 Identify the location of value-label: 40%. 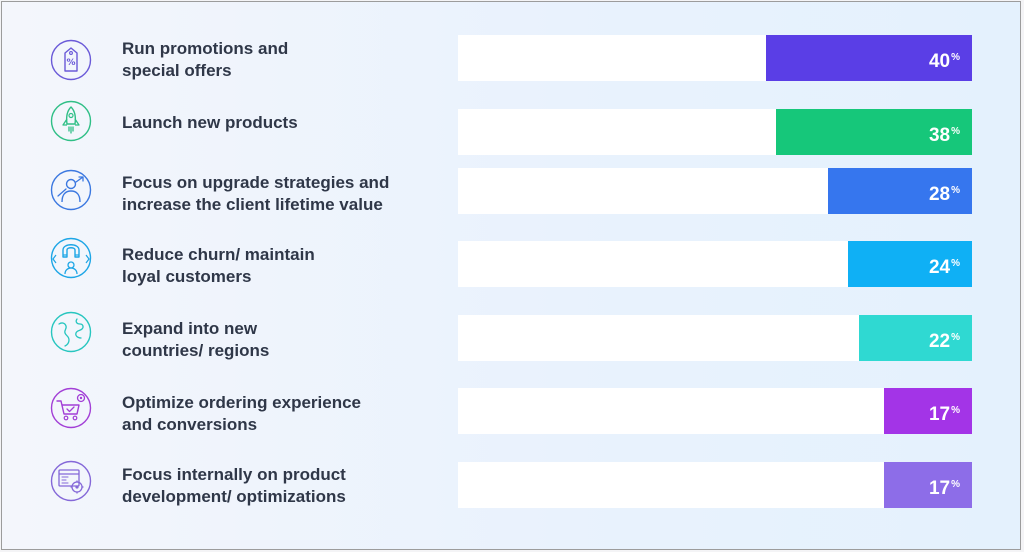
(944, 60).